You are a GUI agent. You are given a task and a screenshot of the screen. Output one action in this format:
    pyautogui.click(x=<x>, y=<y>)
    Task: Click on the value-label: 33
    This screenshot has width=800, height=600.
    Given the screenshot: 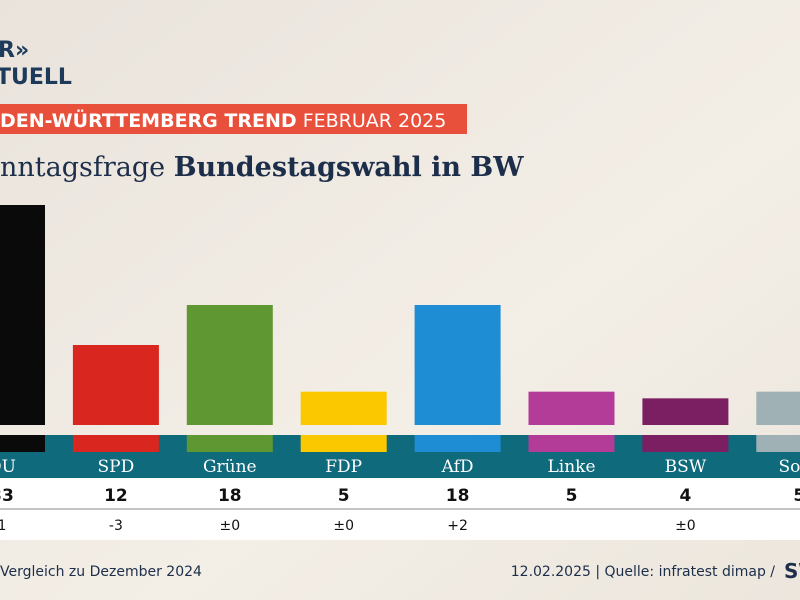 What is the action you would take?
    pyautogui.click(x=7, y=496)
    